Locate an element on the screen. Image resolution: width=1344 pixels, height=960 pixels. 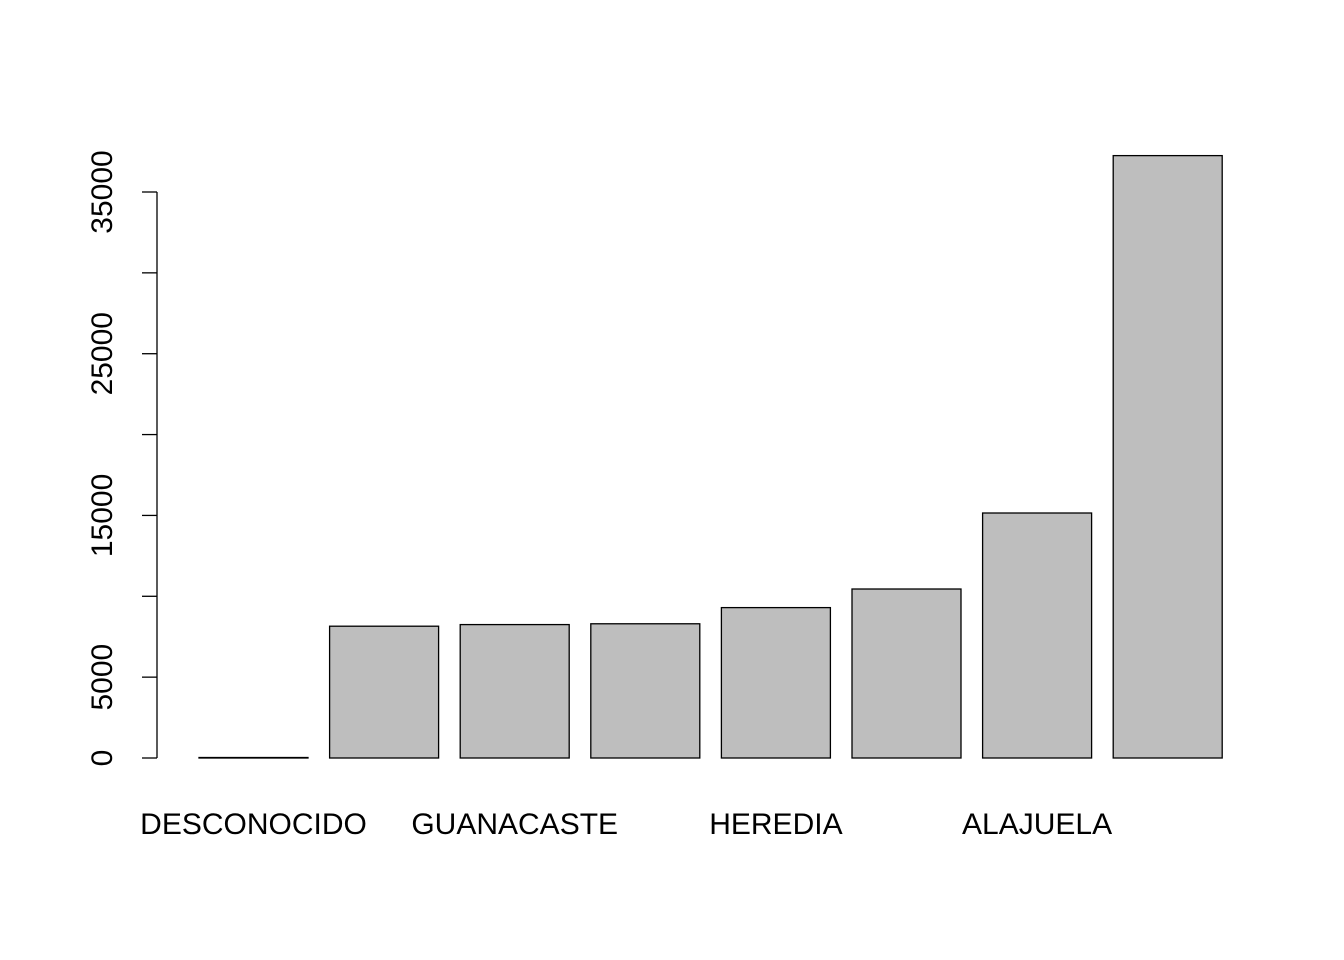
y-tick-label: 35000 is located at coordinates (102, 191).